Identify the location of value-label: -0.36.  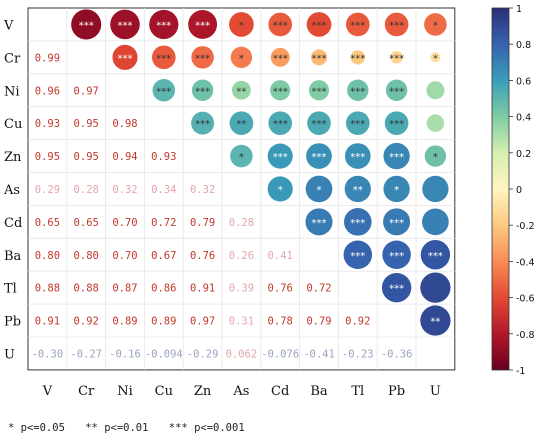
(397, 354).